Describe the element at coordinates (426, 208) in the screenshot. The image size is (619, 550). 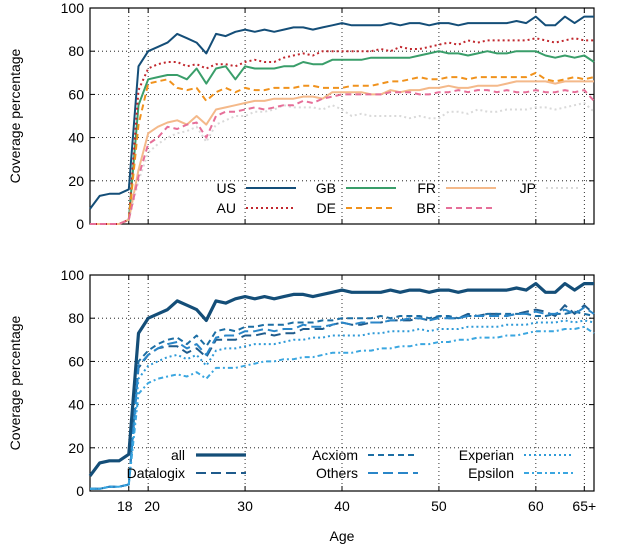
I see `legend-label-br: BR` at that location.